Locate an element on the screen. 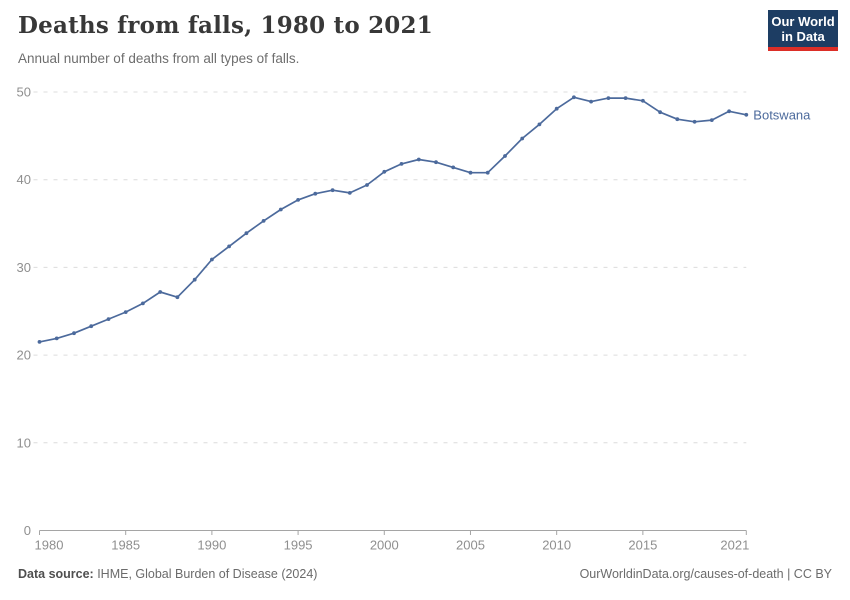 This screenshot has height=600, width=850. x-axis-label: 1995 is located at coordinates (298, 545).